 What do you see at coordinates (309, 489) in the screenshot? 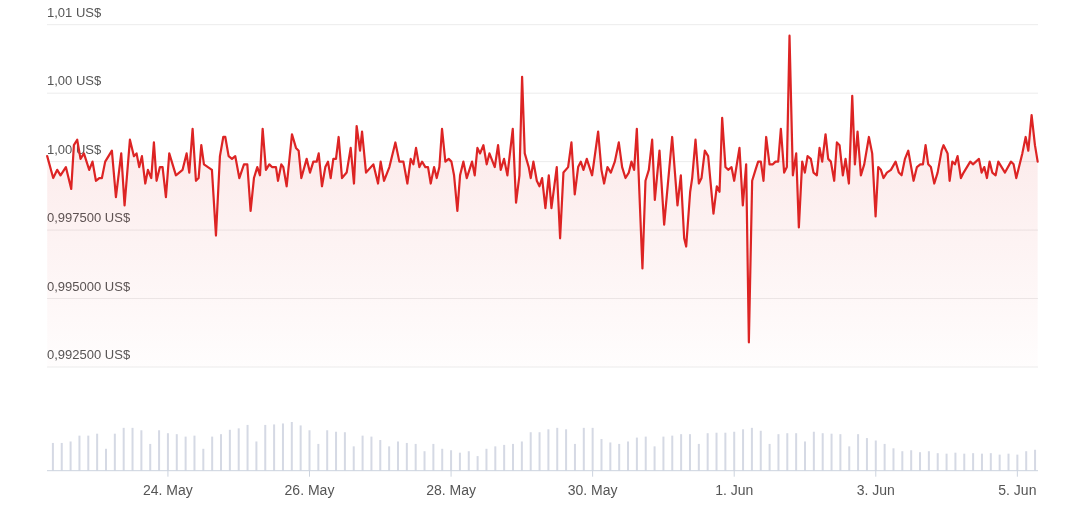
I see `x-tick-label: 26. May` at bounding box center [309, 489].